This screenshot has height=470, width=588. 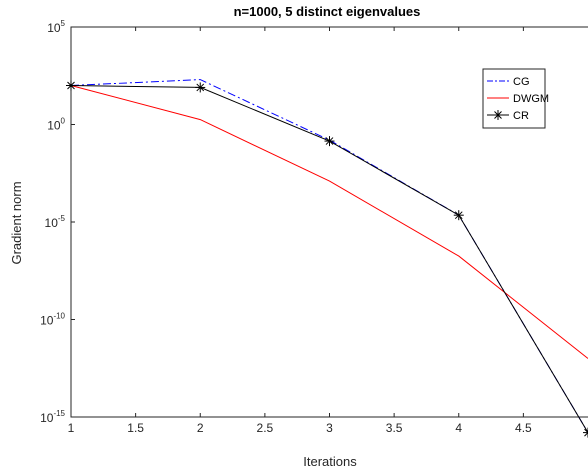 I want to click on x-tick-label: 4.5, so click(x=523, y=428).